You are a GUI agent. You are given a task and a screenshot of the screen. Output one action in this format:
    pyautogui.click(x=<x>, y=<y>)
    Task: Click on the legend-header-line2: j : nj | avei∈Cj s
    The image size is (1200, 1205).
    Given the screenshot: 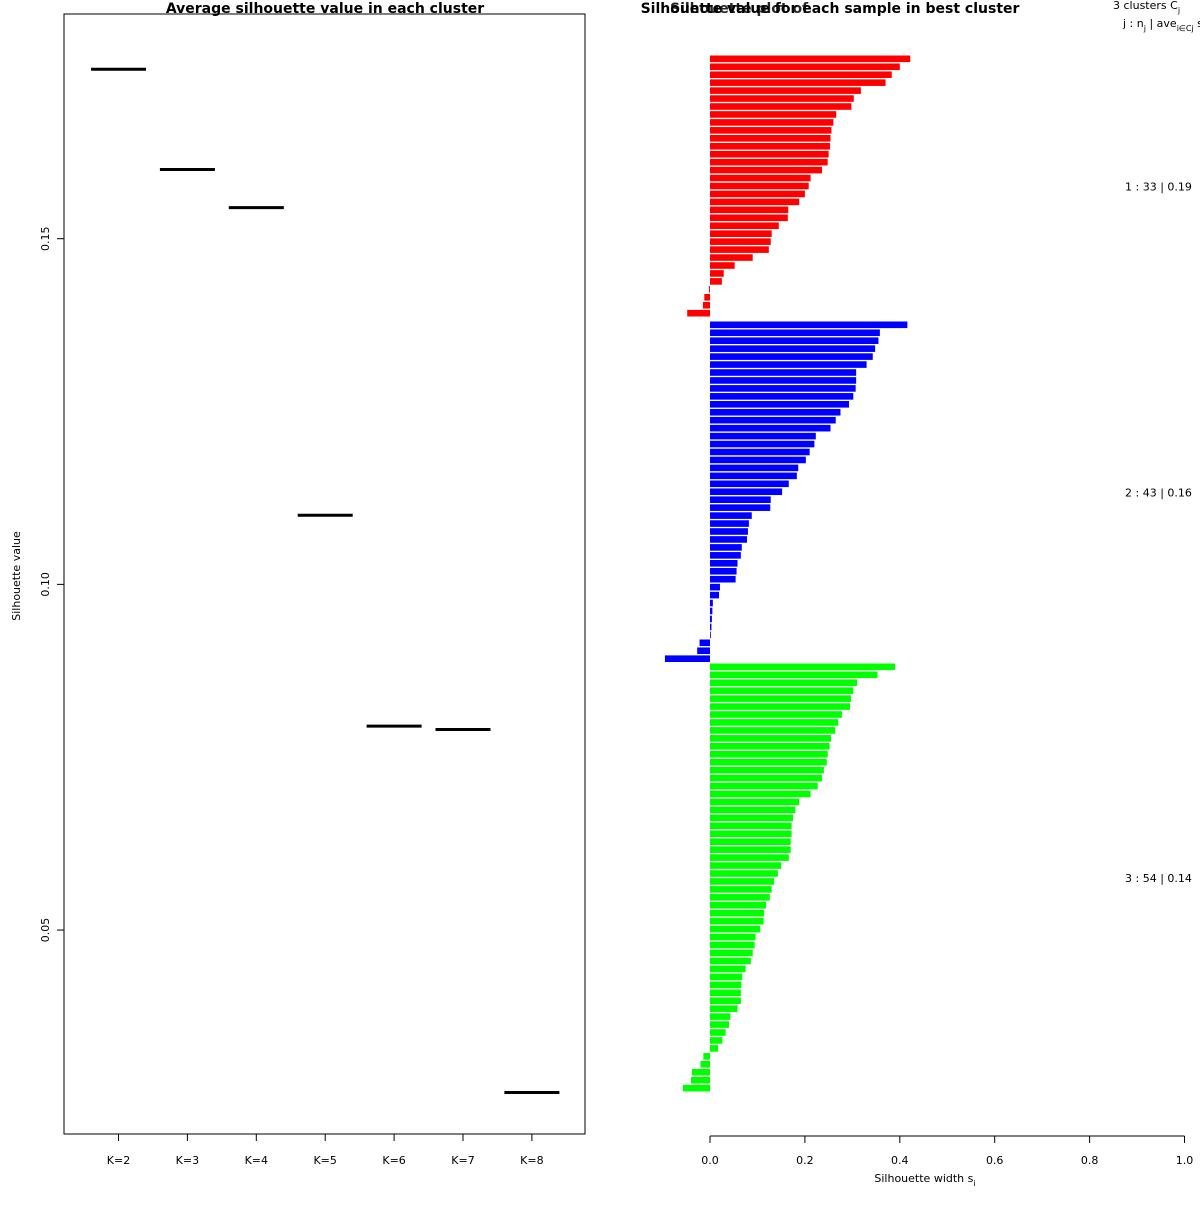 What is the action you would take?
    pyautogui.click(x=1161, y=25)
    